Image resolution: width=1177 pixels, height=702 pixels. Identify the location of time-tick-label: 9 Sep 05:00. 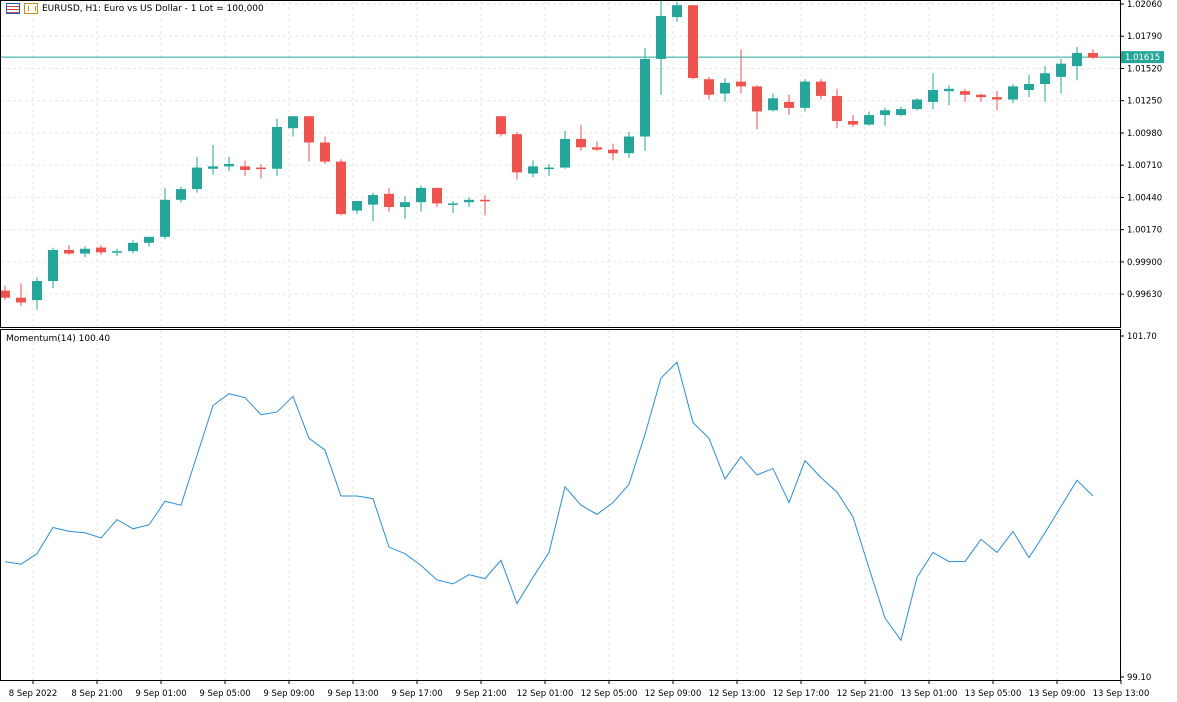
(224, 694).